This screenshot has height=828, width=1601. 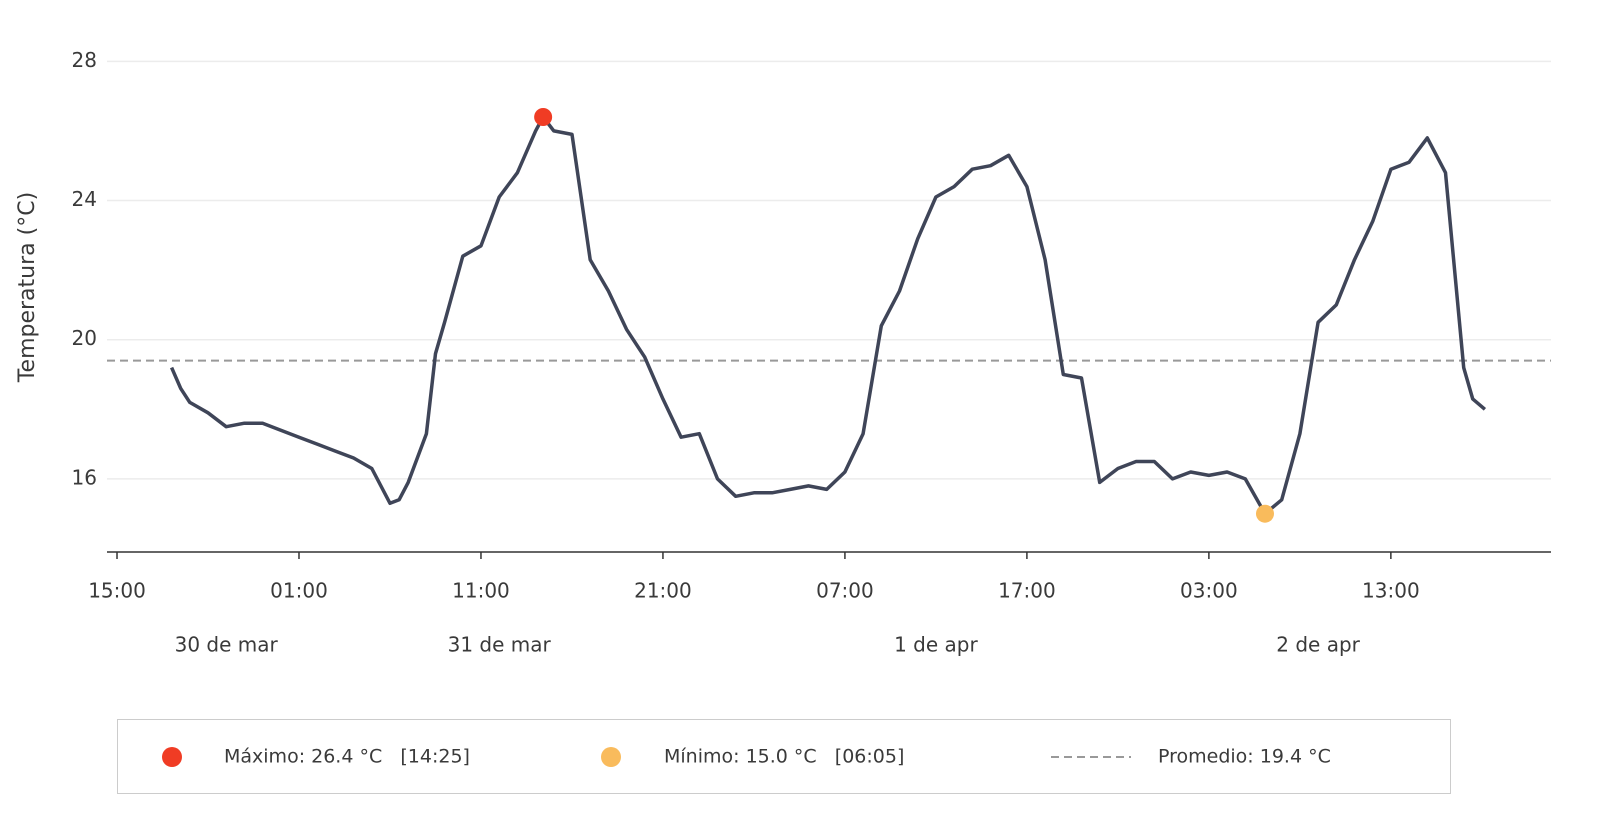 I want to click on legend-box, so click(x=784, y=756).